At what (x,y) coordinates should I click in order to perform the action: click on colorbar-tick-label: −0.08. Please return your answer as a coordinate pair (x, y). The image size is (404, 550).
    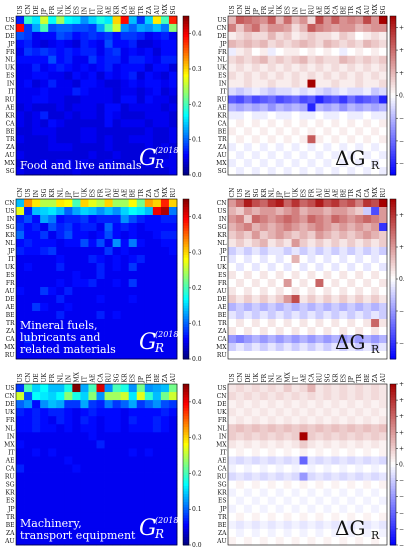
    Looking at the image, I should click on (401, 529).